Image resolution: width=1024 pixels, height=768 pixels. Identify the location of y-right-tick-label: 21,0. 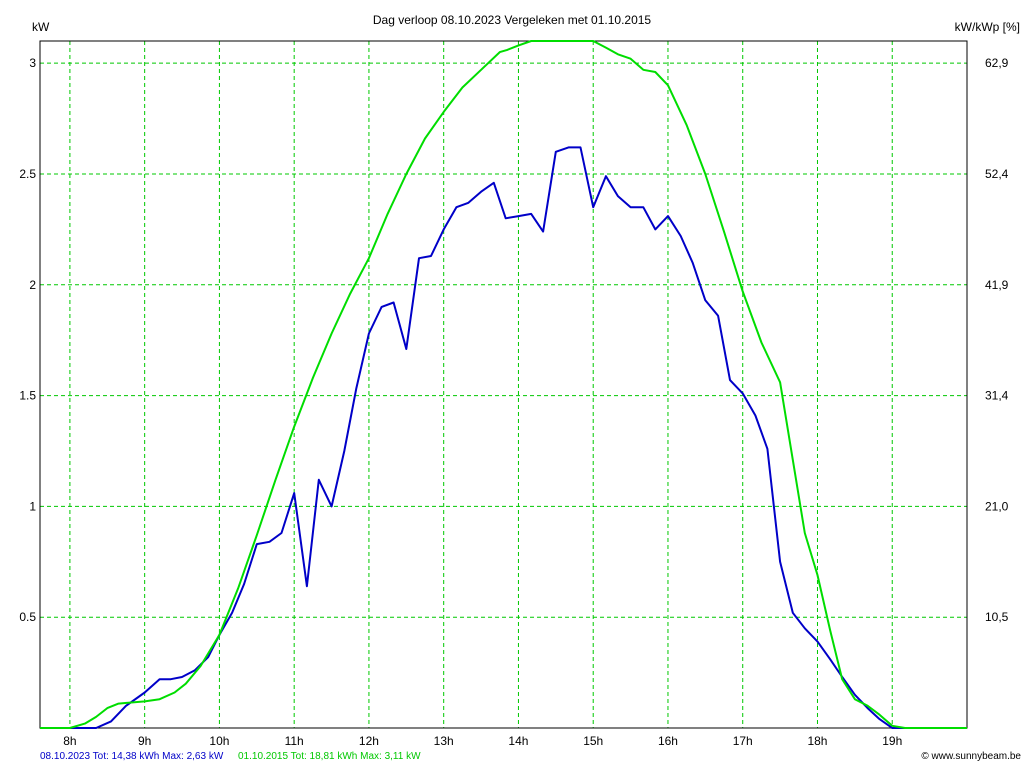
(997, 506).